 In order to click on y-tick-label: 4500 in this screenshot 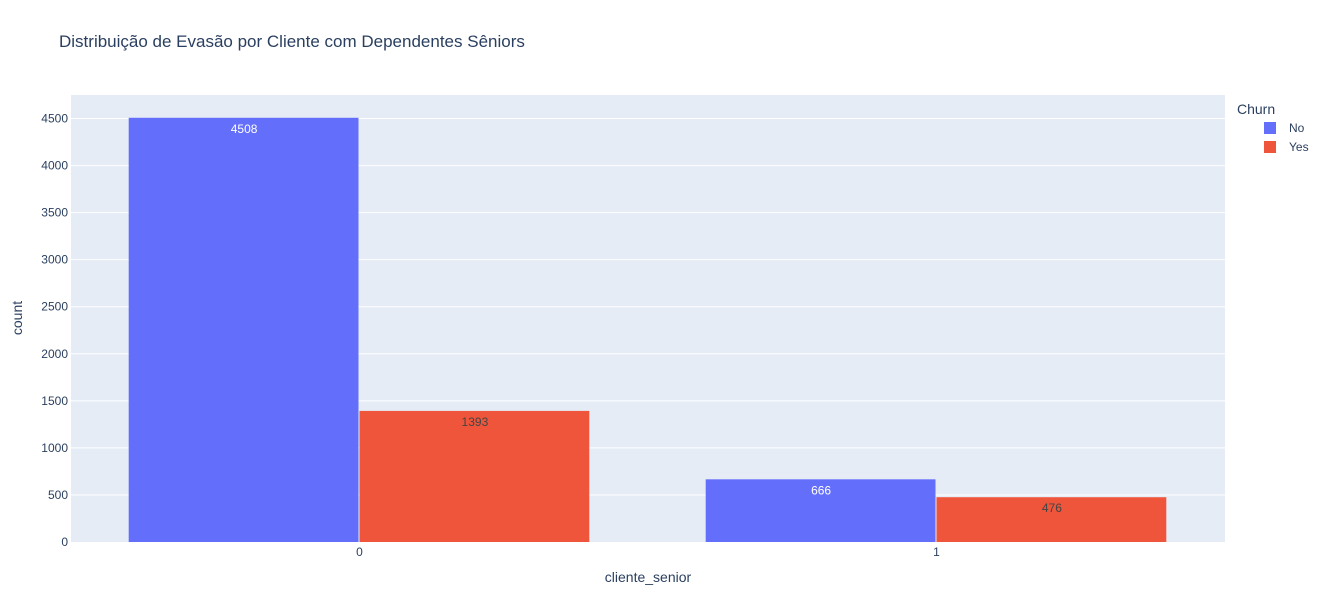, I will do `click(54, 119)`.